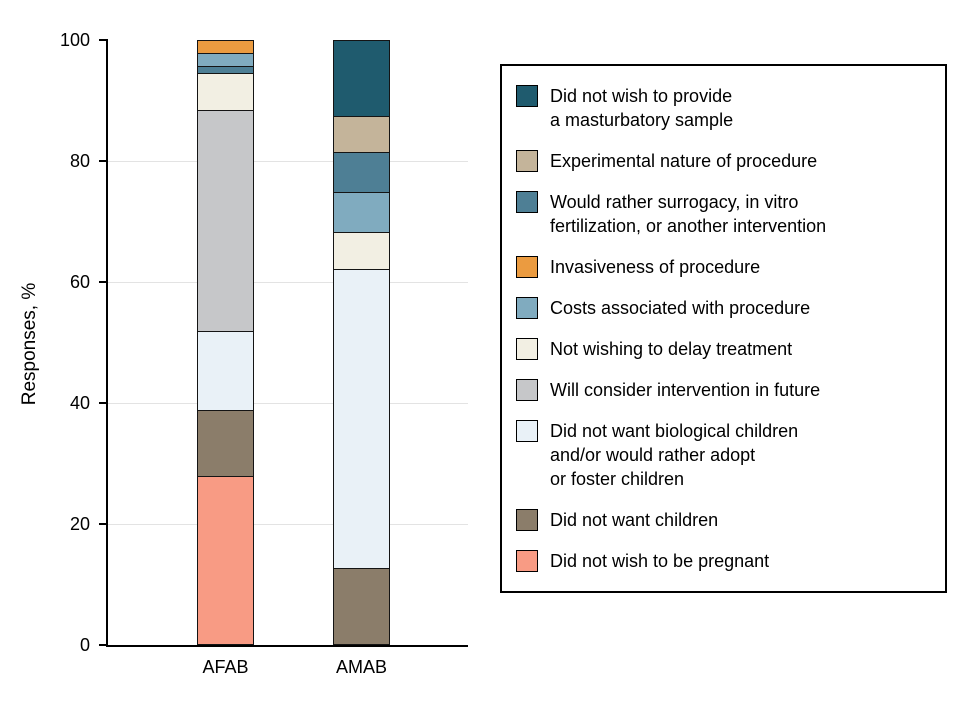 Image resolution: width=957 pixels, height=711 pixels. What do you see at coordinates (671, 349) in the screenshot?
I see `legend-label: Not wishing to delay treatment` at bounding box center [671, 349].